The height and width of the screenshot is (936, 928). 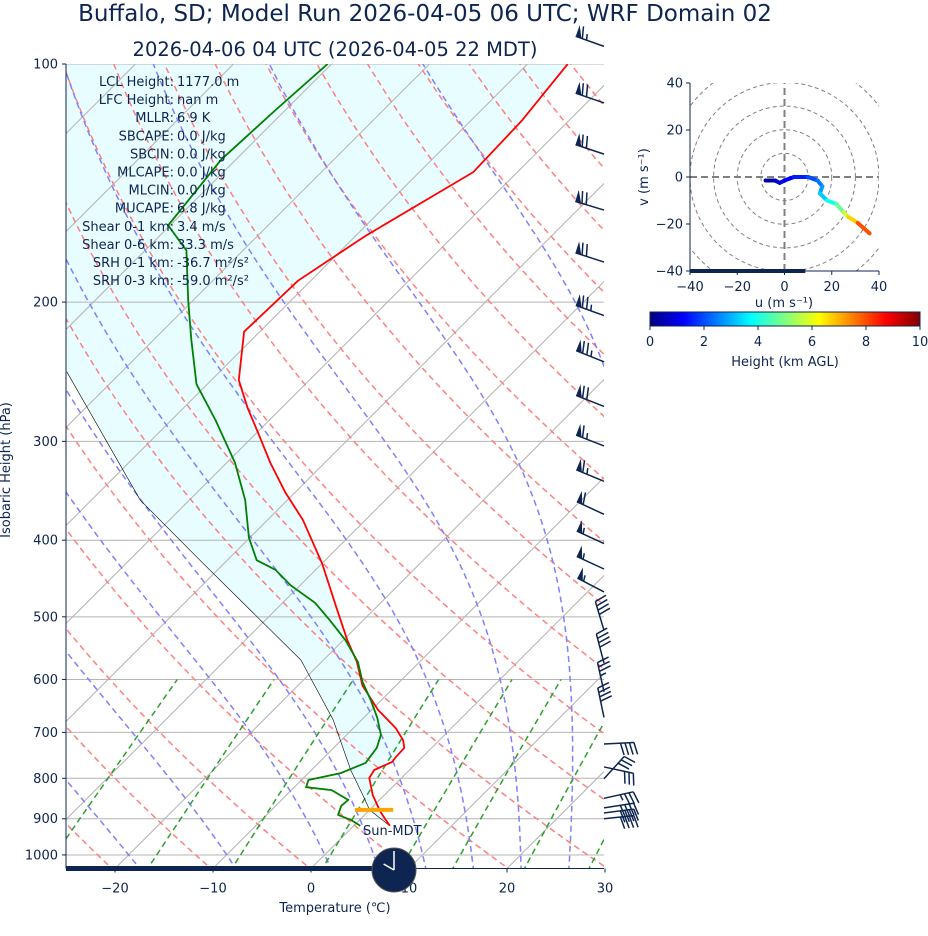 What do you see at coordinates (7, 470) in the screenshot?
I see `y-axis-label: Isobaric Height (hPa)` at bounding box center [7, 470].